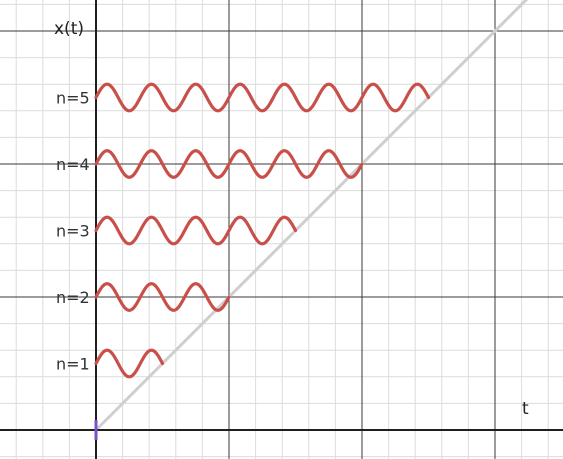  I want to click on wave-n1, so click(129, 363).